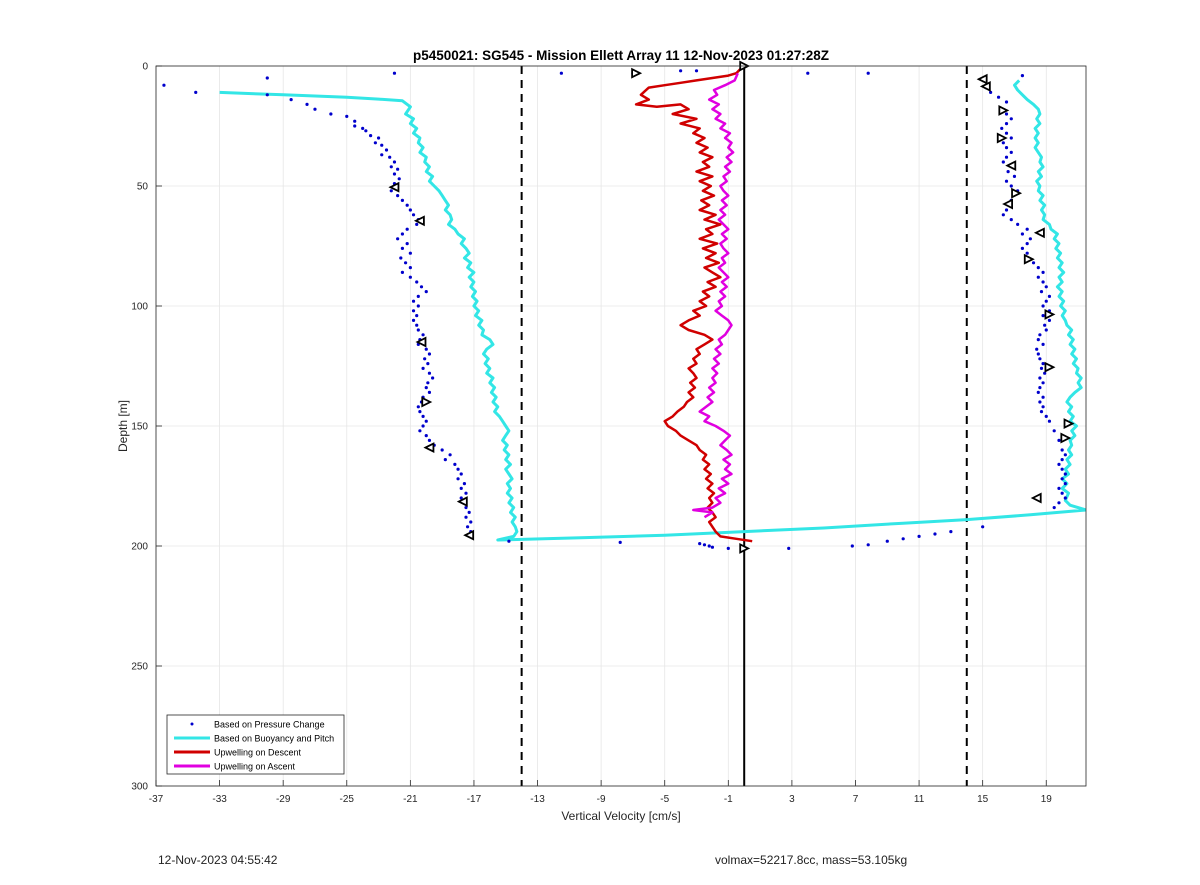  Describe the element at coordinates (983, 799) in the screenshot. I see `x-tick-label: 15` at that location.